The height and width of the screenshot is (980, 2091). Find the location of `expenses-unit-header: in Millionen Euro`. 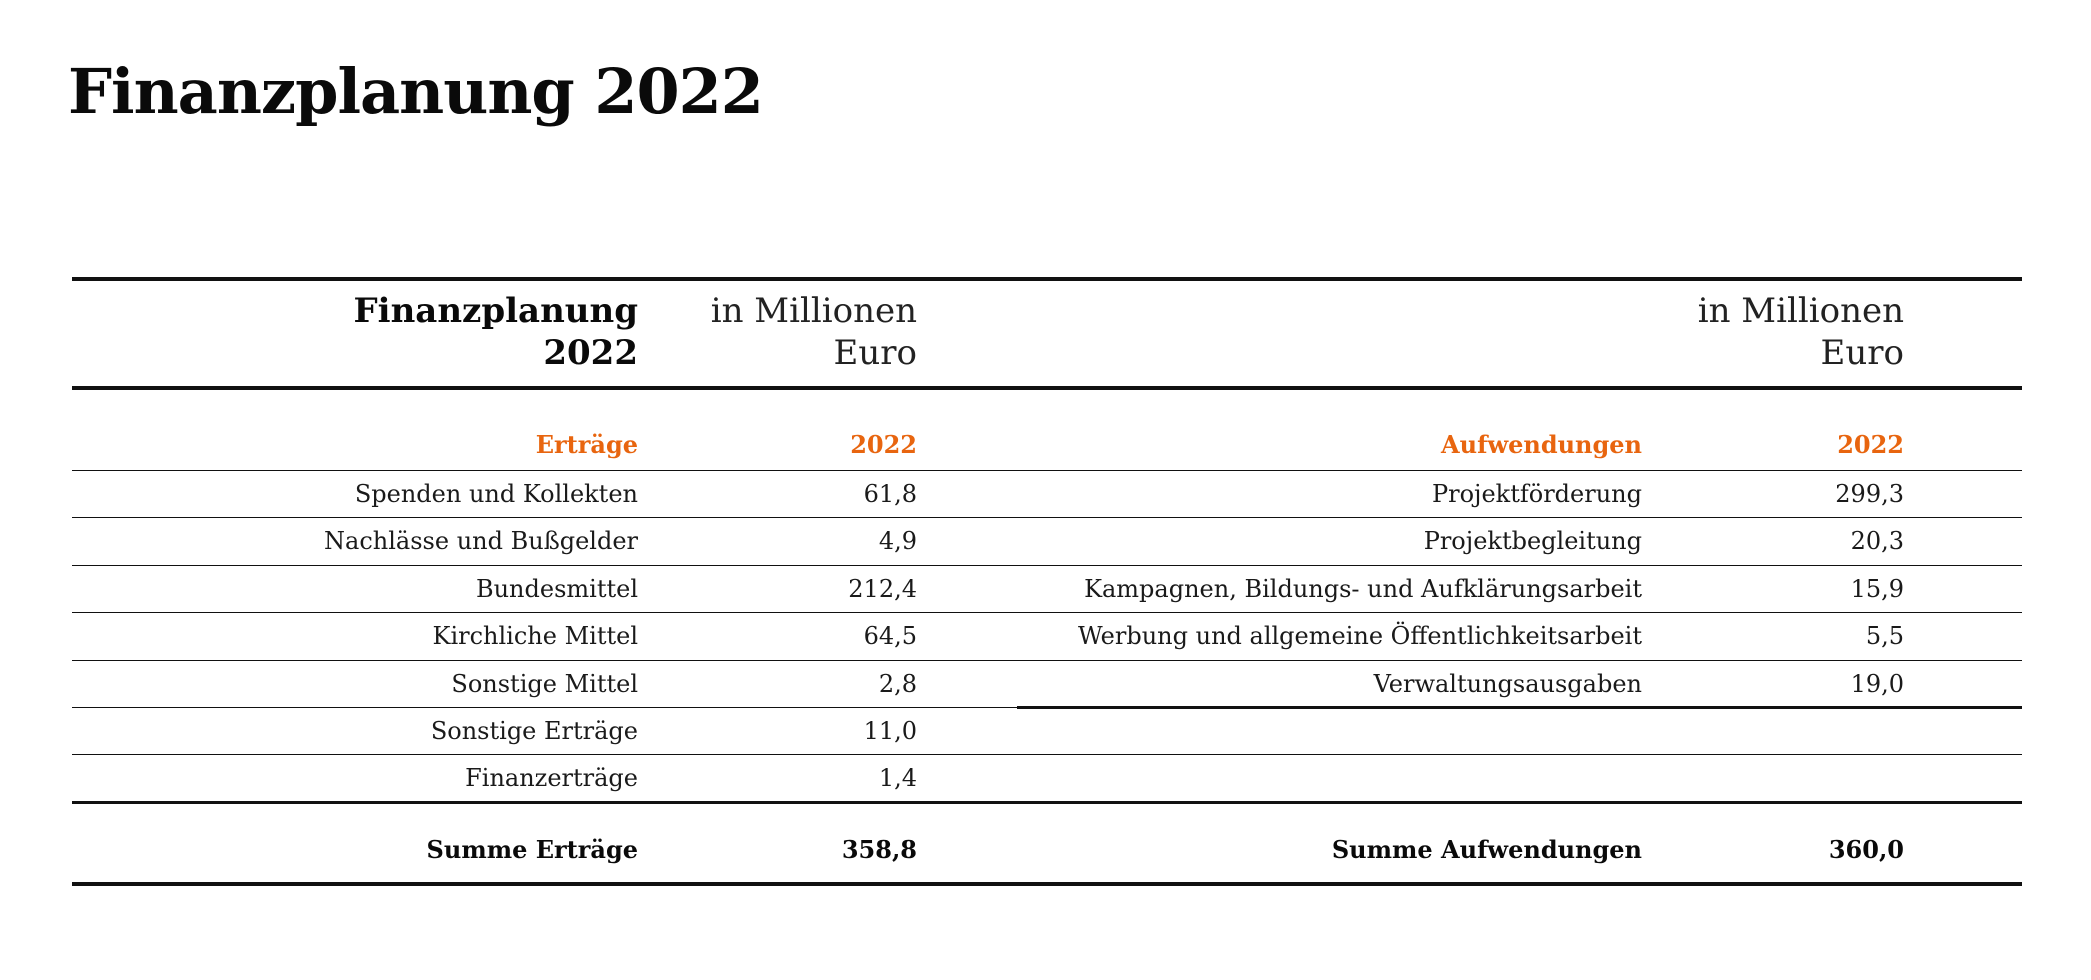

expenses-unit-header: in Millionen Euro is located at coordinates (1801, 332).